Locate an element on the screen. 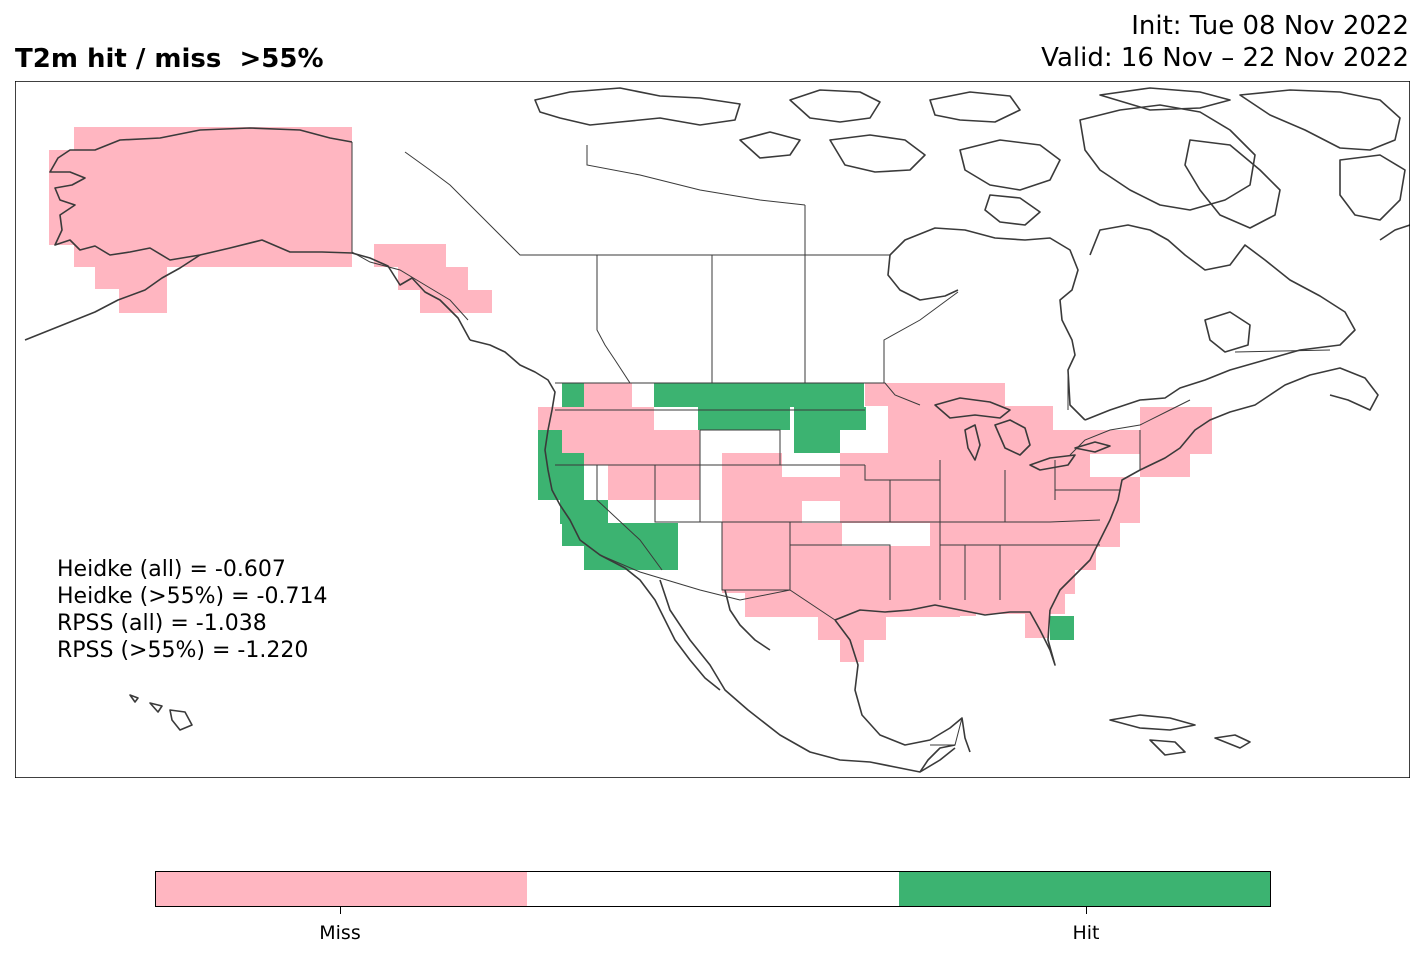  colorbar-segment-miss is located at coordinates (342, 889).